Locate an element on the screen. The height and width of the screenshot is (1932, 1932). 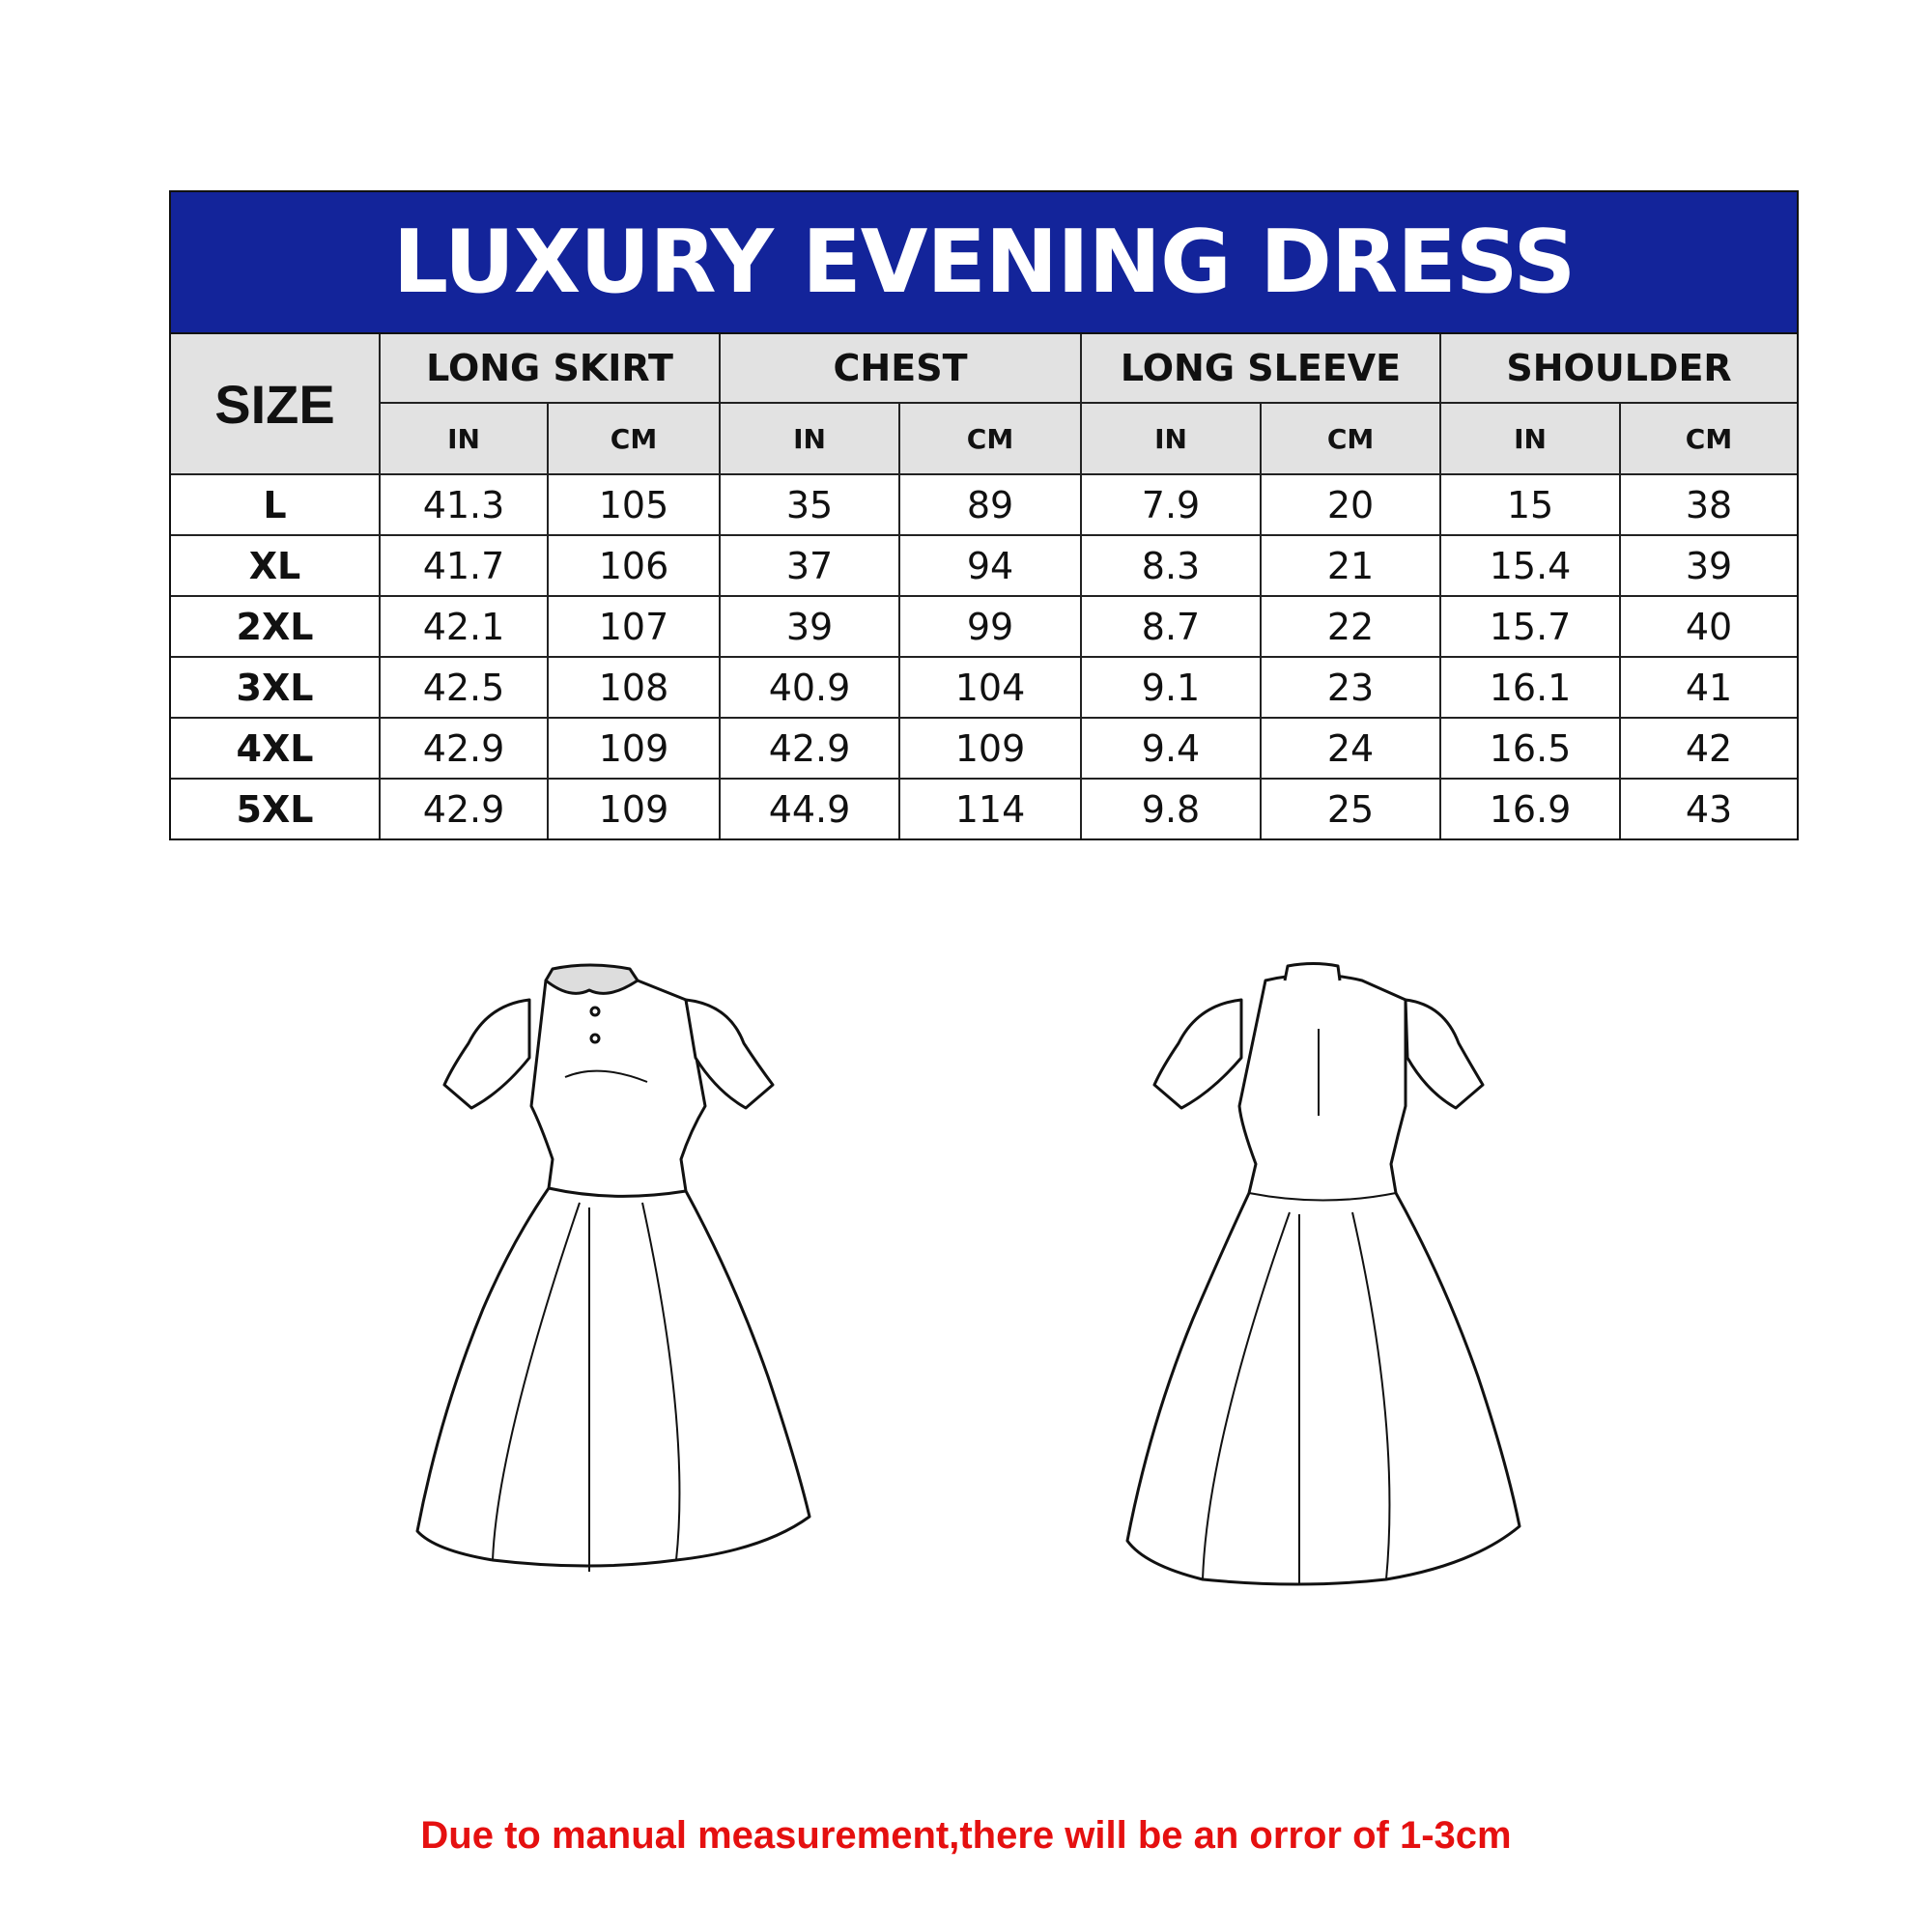
size-cell: XL is located at coordinates (276, 565).